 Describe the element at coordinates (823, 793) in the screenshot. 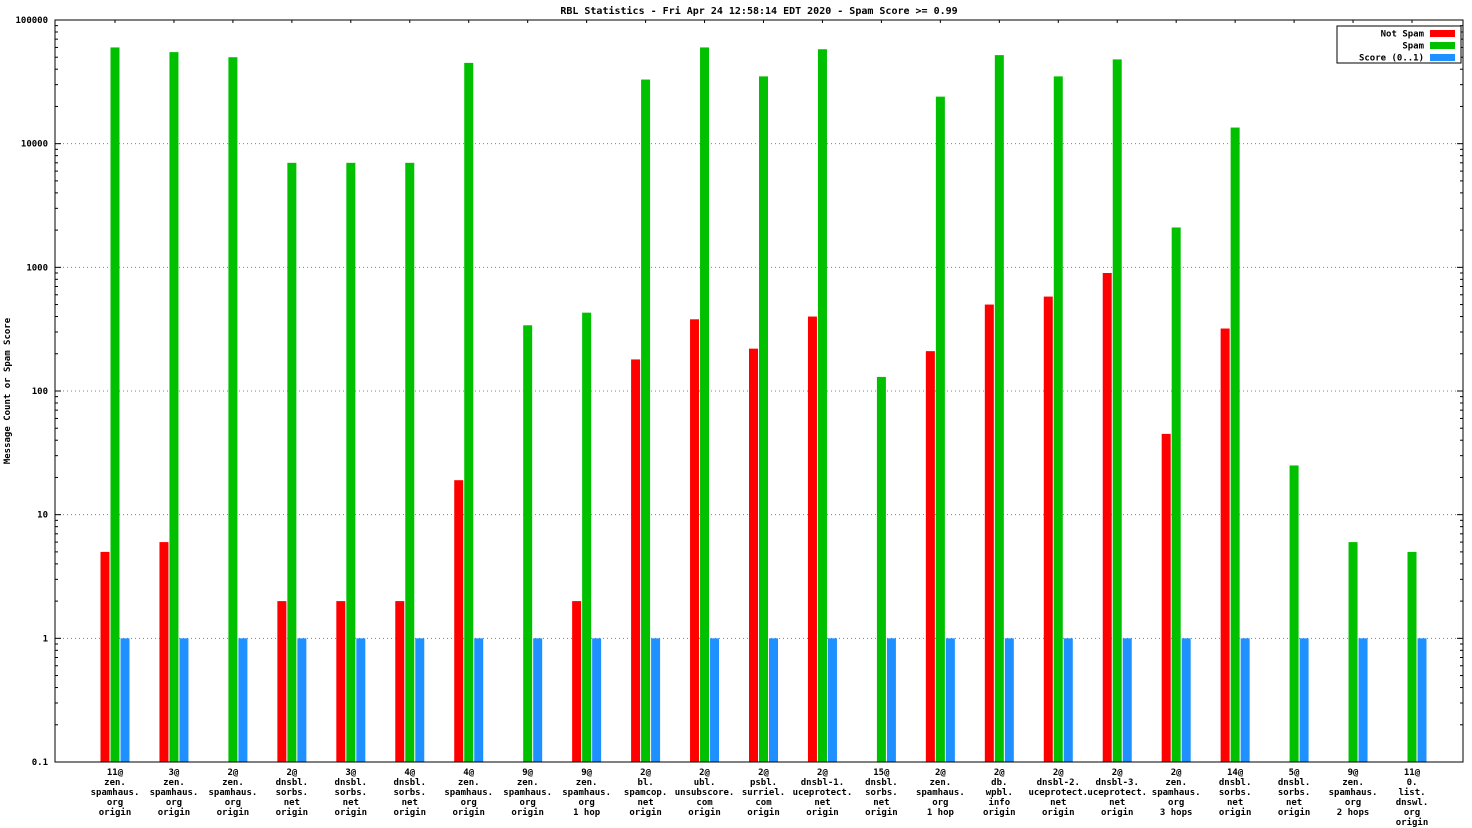

I see `x-category-label: uceprotect.` at that location.